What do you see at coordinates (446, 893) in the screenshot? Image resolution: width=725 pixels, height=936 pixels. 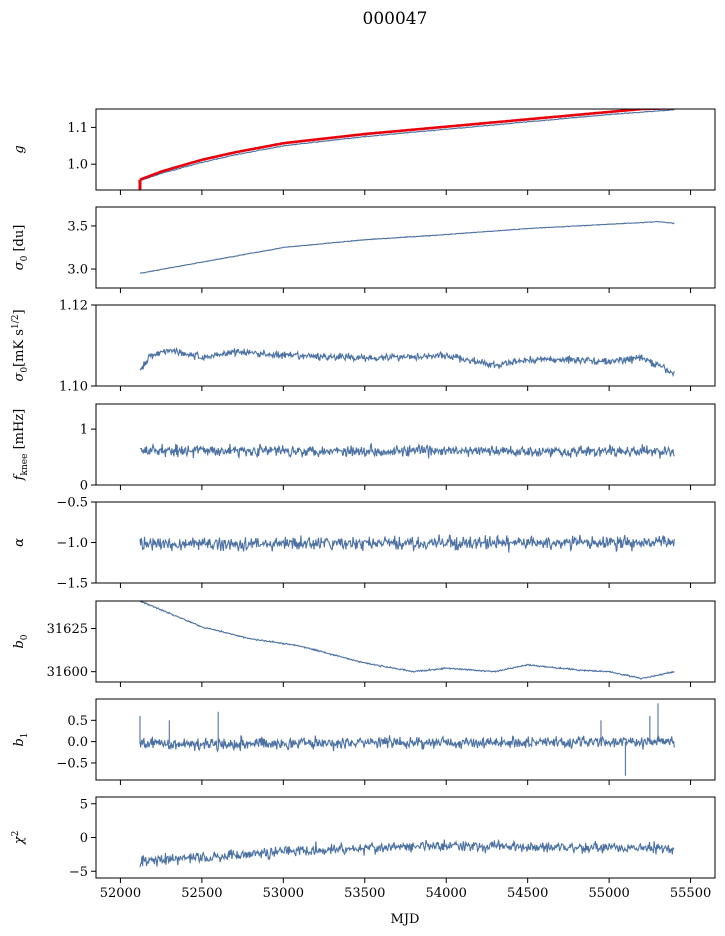 I see `x-tick-label: 54000` at bounding box center [446, 893].